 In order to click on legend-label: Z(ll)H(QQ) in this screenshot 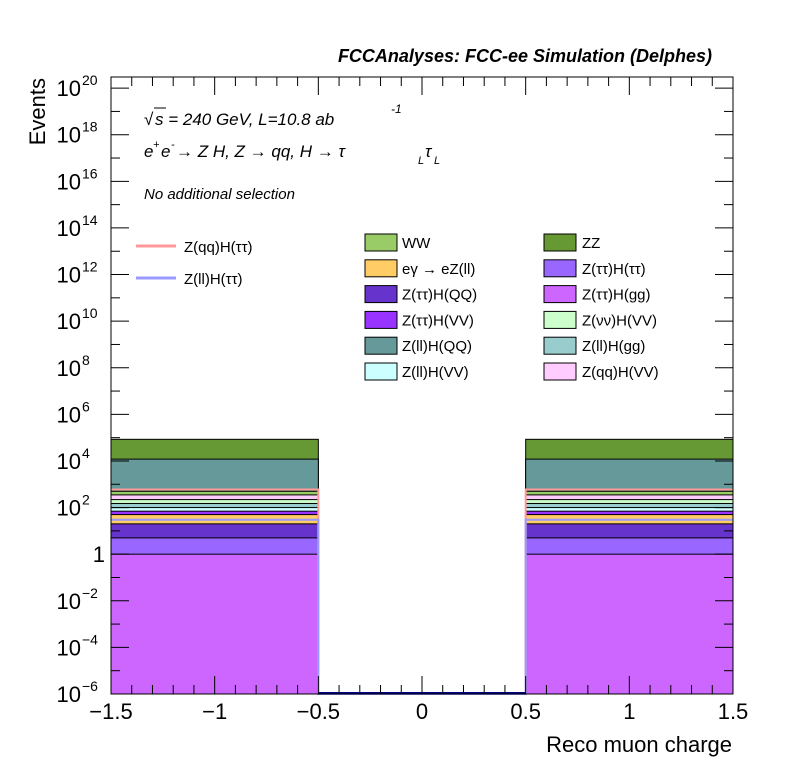, I will do `click(437, 346)`.